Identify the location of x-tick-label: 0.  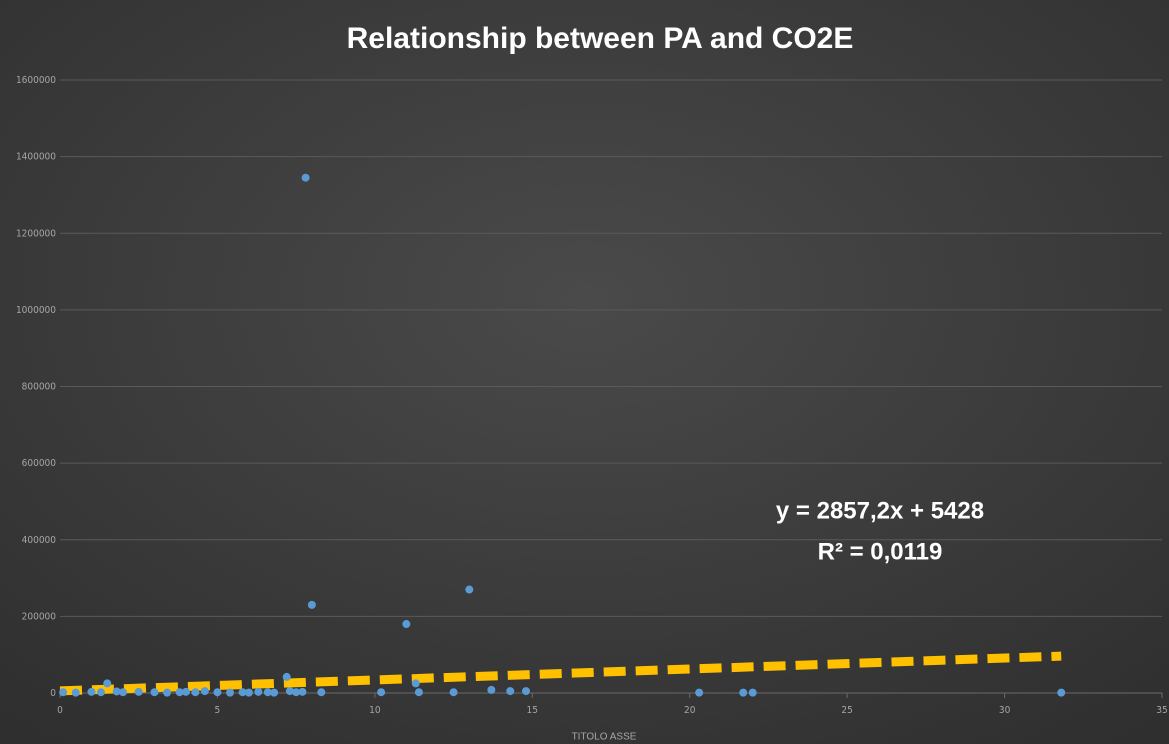
(60, 710).